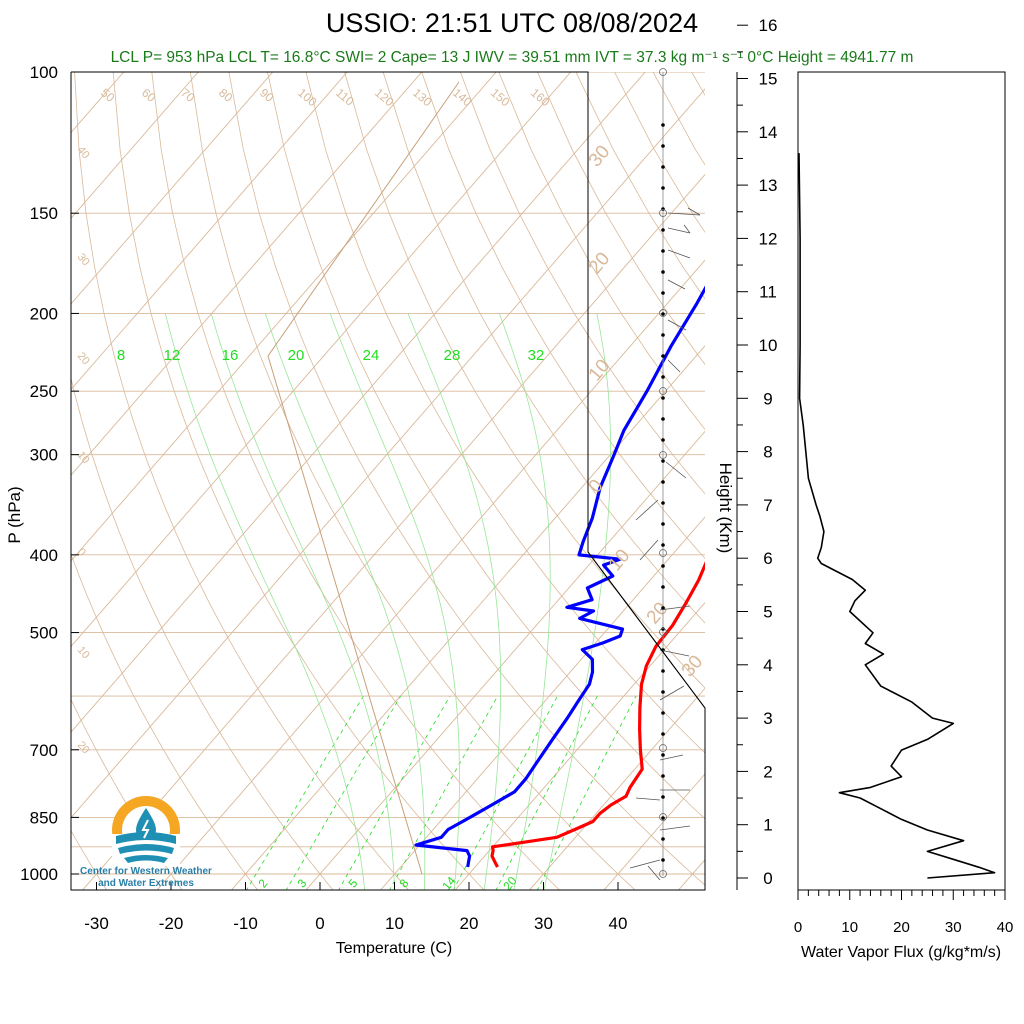 Image resolution: width=1024 pixels, height=1024 pixels. What do you see at coordinates (394, 923) in the screenshot?
I see `temperature-tick-label: 10` at bounding box center [394, 923].